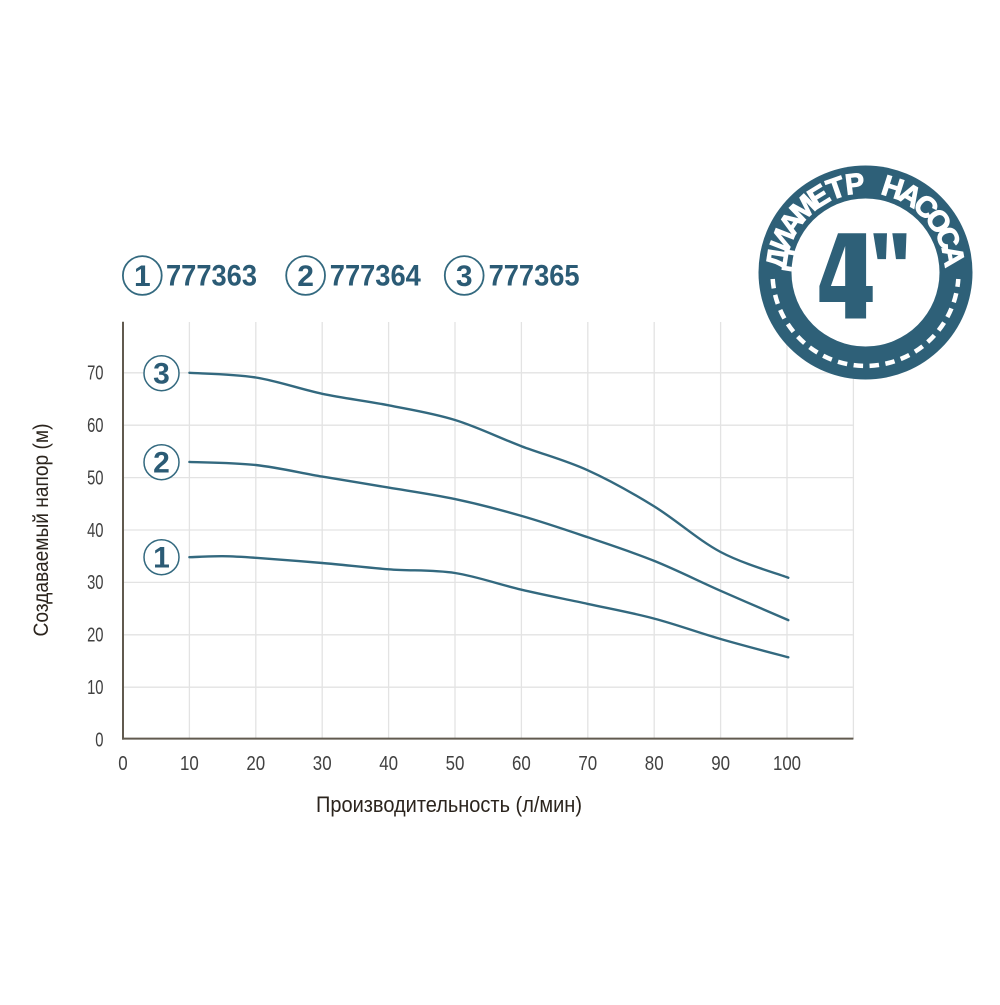 This screenshot has height=1005, width=1000. What do you see at coordinates (211, 276) in the screenshot?
I see `svg-text: 777363` at bounding box center [211, 276].